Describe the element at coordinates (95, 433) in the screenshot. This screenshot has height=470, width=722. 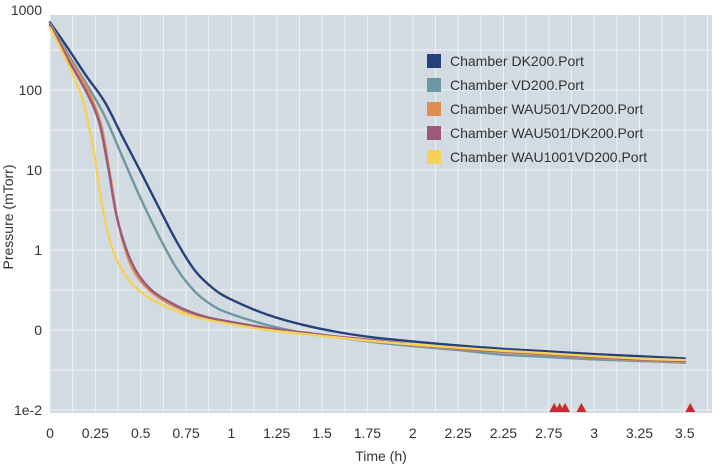
I see `x-tick-label: 0.25` at that location.